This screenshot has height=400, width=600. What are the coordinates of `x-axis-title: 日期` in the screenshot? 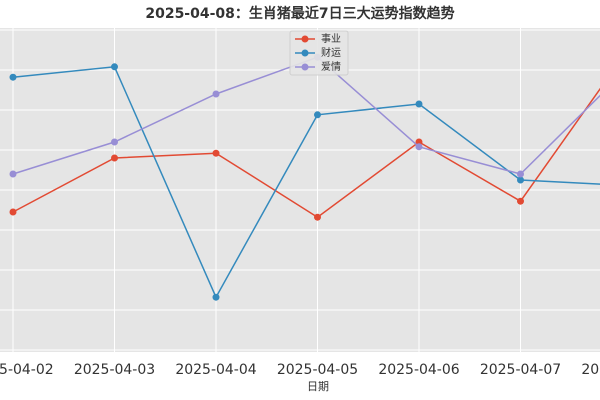 It's located at (318, 386).